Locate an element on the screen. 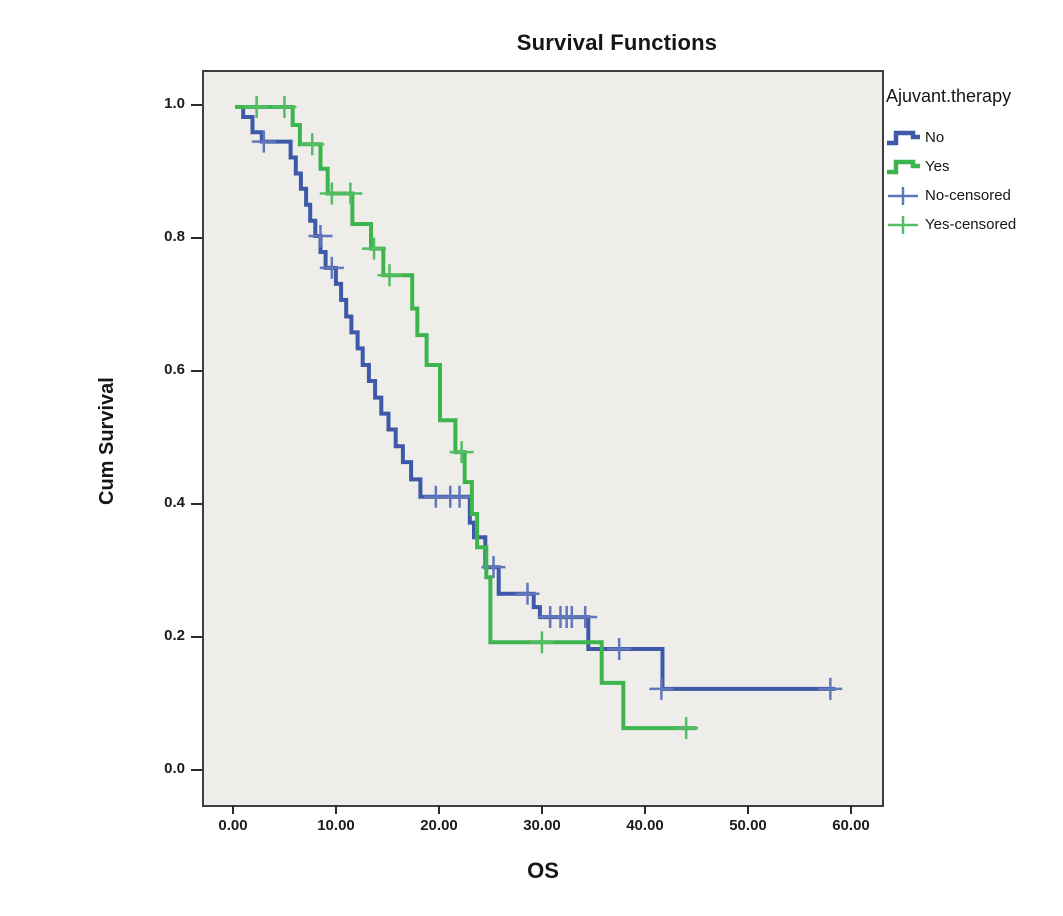 Image resolution: width=1063 pixels, height=916 pixels. legend-items: No Yes No-censored Yes-censored is located at coordinates (974, 181).